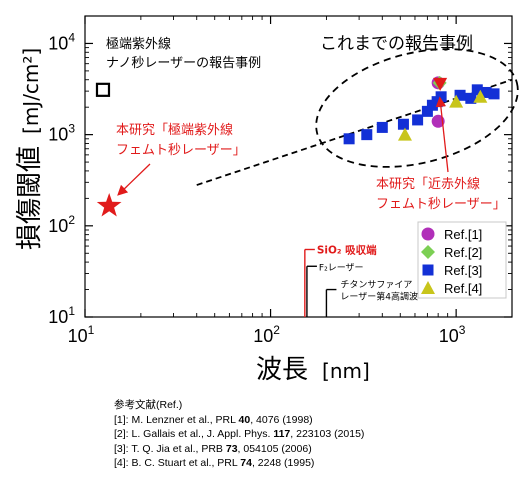 The width and height of the screenshot is (526, 478). What do you see at coordinates (442, 134) in the screenshot?
I see `this-work-nir-arrow` at bounding box center [442, 134].